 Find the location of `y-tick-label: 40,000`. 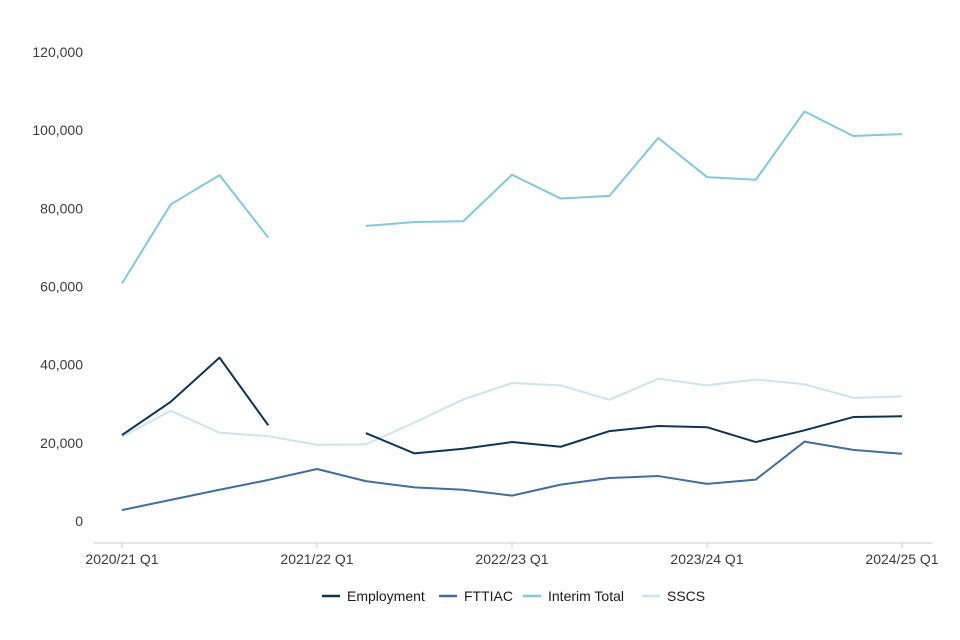

y-tick-label: 40,000 is located at coordinates (61, 365).